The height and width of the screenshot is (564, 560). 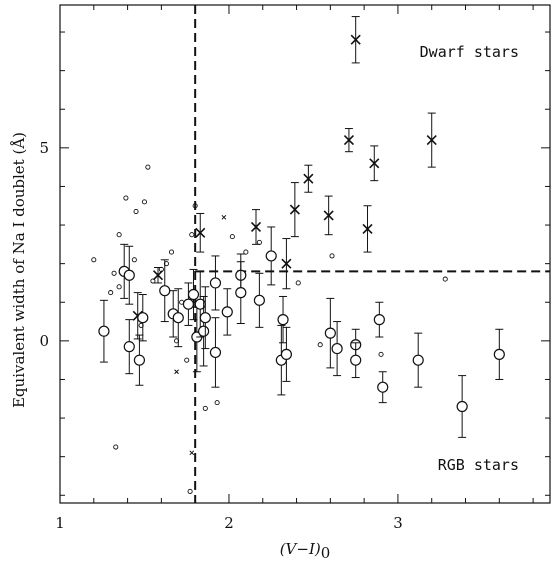 I want to click on x-axis-label: (V−I)0, so click(x=305, y=551).